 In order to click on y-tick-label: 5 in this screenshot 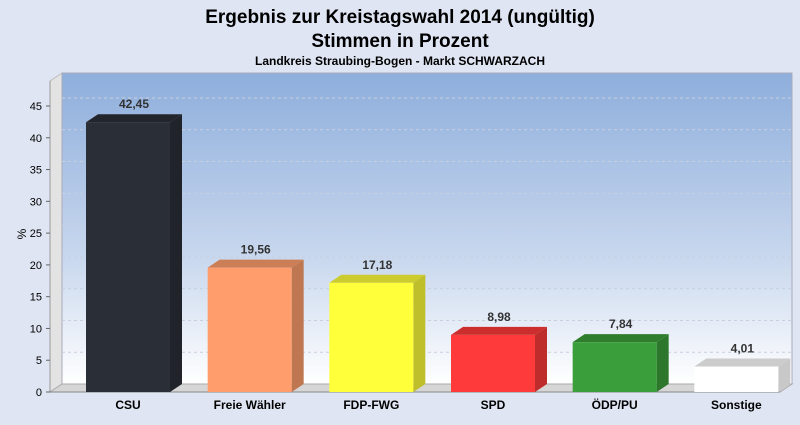, I will do `click(39, 361)`.